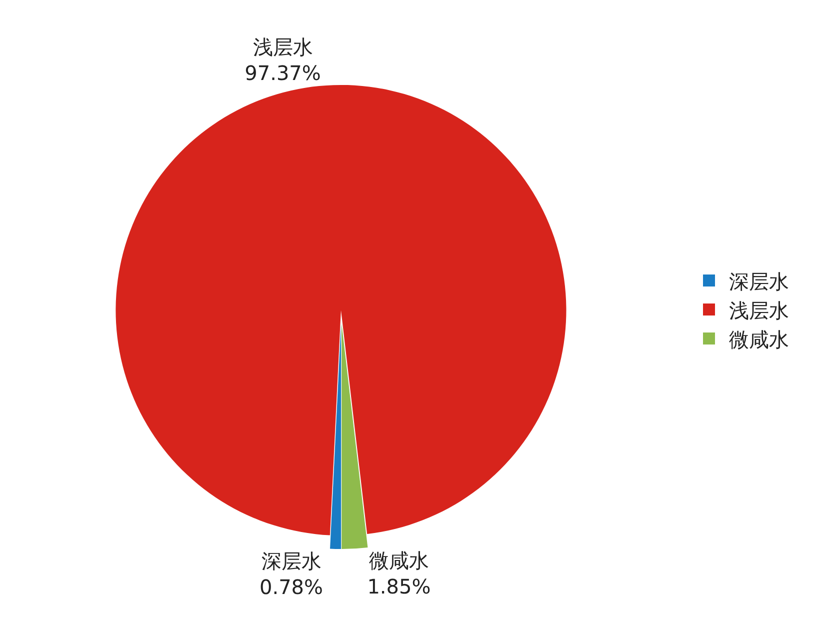 The width and height of the screenshot is (814, 619). What do you see at coordinates (759, 310) in the screenshot?
I see `legend-label: 浅层水` at bounding box center [759, 310].